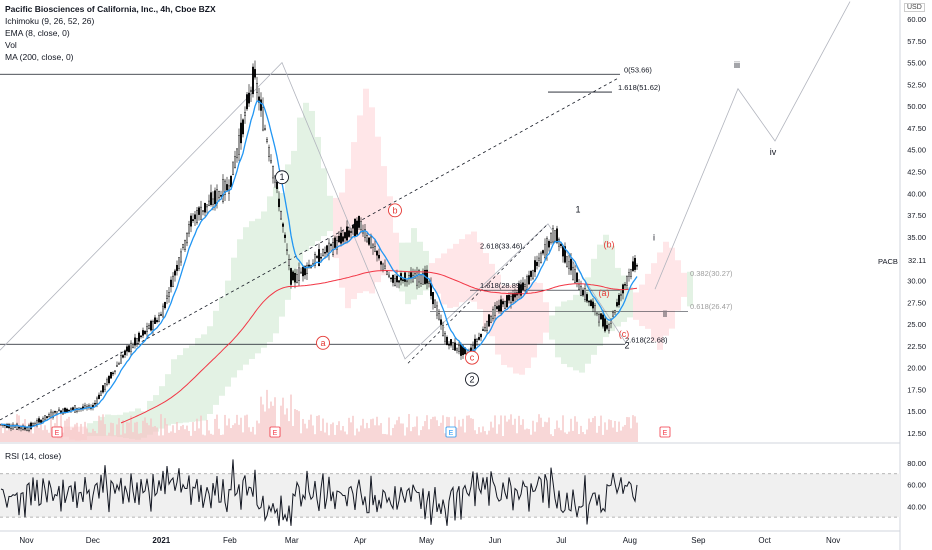 This screenshot has height=550, width=932. Describe the element at coordinates (916, 215) in the screenshot. I see `price-tick: 37.50` at that location.